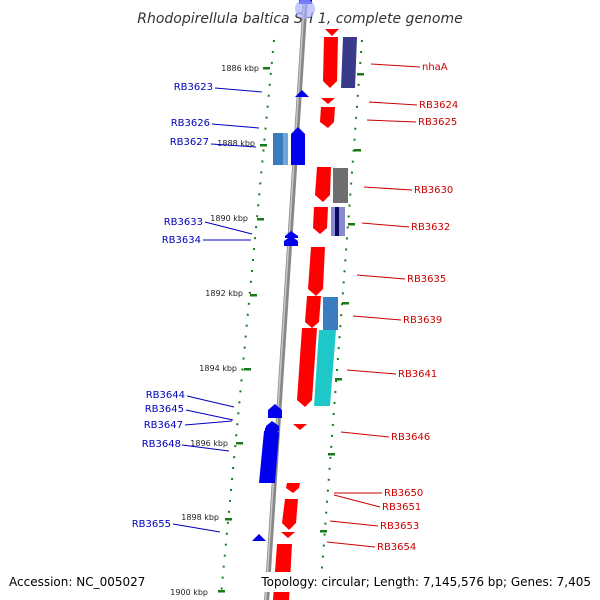 The image size is (600, 600). I want to click on label-rb3634: RB3634, so click(181, 240).